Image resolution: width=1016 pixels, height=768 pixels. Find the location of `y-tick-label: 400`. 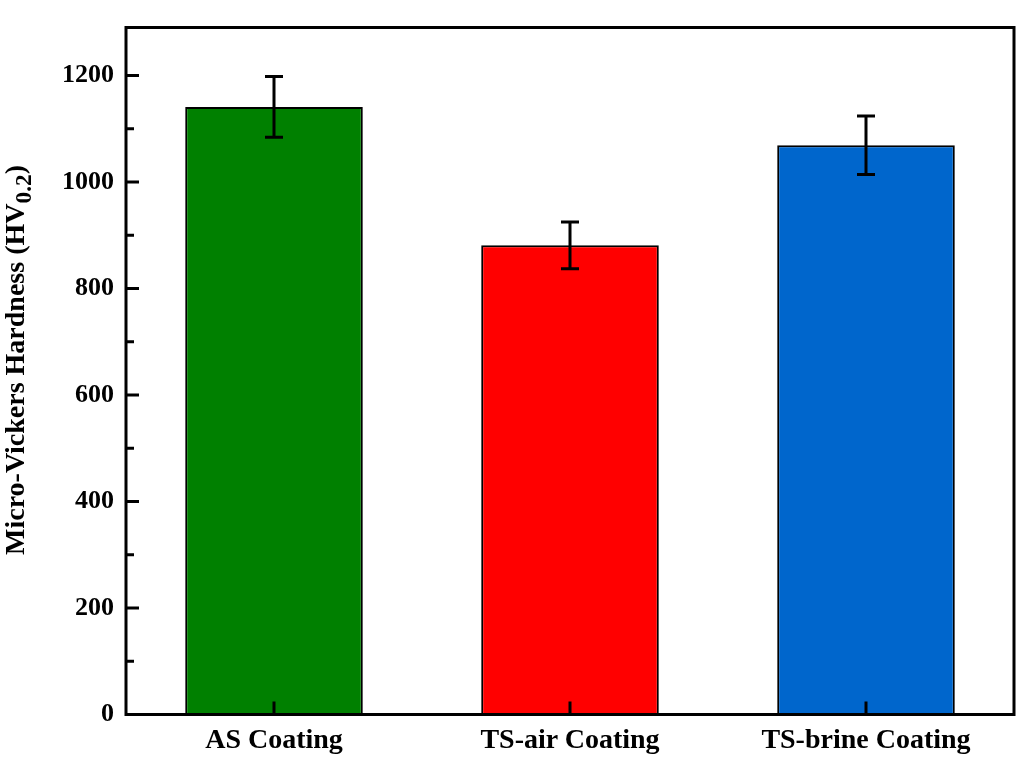

y-tick-label: 400 is located at coordinates (94, 500).